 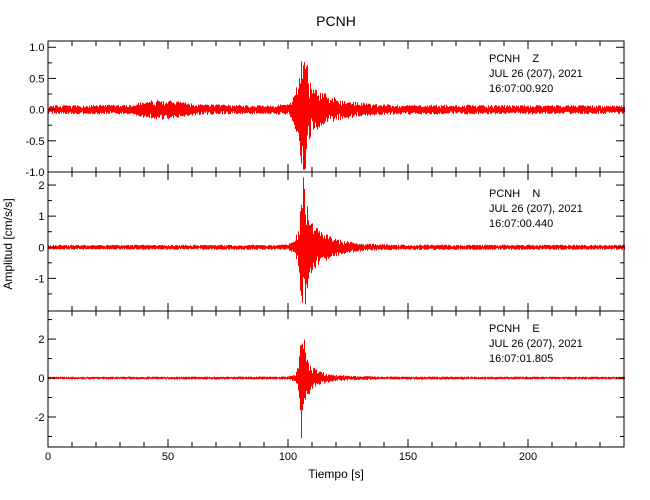 I want to click on x-tick-label: 150, so click(x=408, y=457).